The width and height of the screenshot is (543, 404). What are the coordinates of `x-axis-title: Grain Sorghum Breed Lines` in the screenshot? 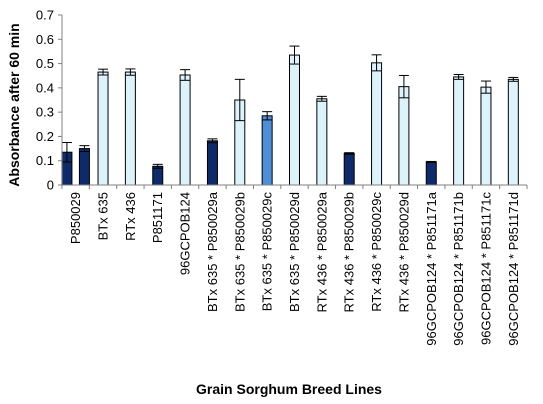 It's located at (289, 389).